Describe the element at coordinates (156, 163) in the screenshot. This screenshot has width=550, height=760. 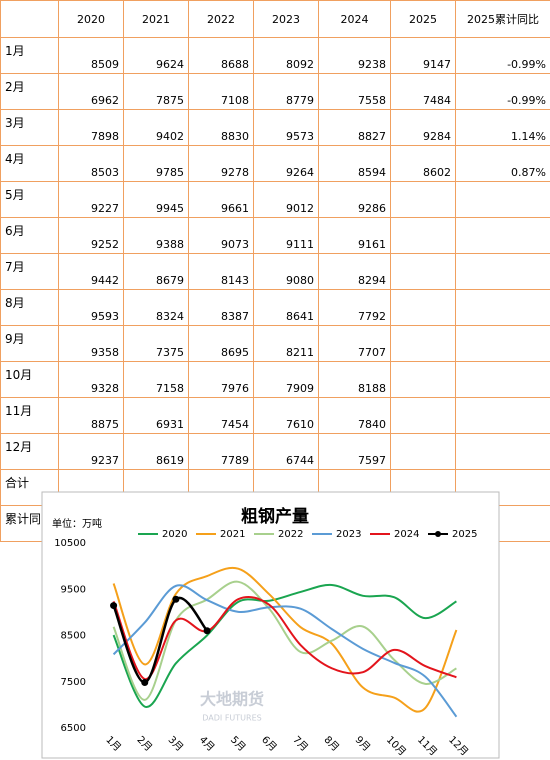
I see `table-cell: 9785` at that location.